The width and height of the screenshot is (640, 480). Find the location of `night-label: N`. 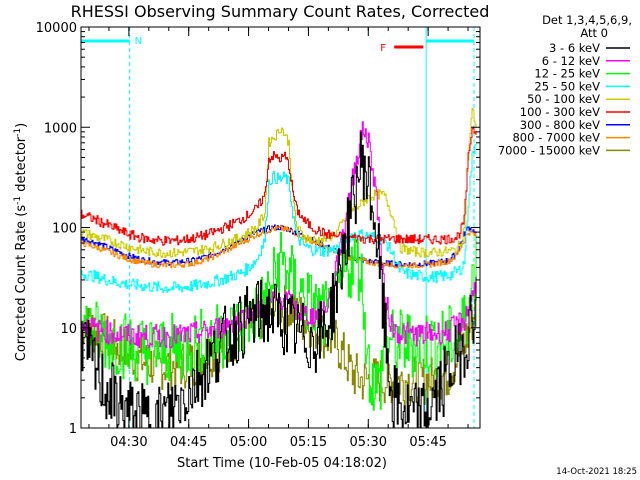

night-label: N is located at coordinates (138, 41).